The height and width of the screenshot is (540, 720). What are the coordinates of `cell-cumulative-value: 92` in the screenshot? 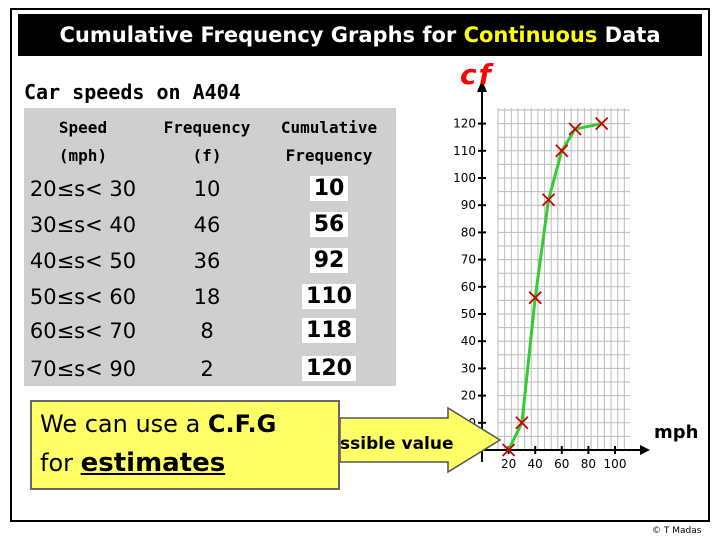 It's located at (329, 260).